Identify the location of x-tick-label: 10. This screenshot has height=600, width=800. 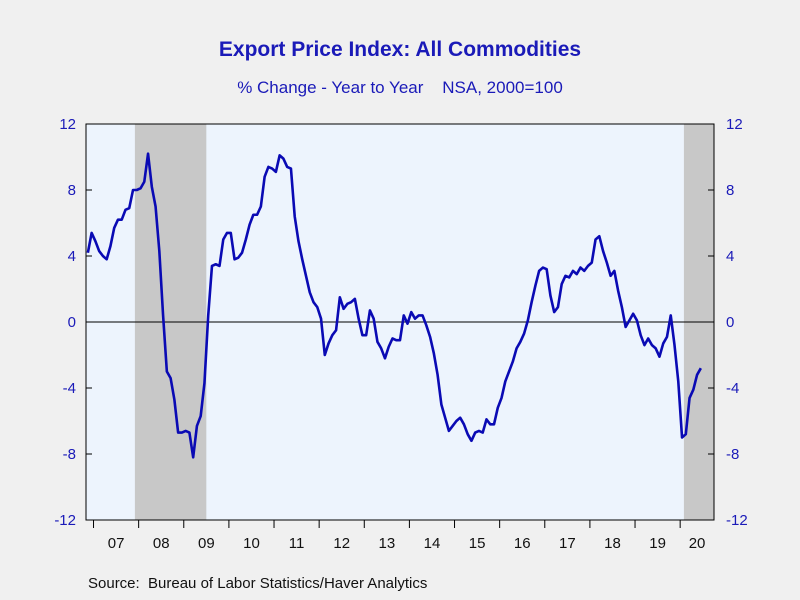
(251, 543).